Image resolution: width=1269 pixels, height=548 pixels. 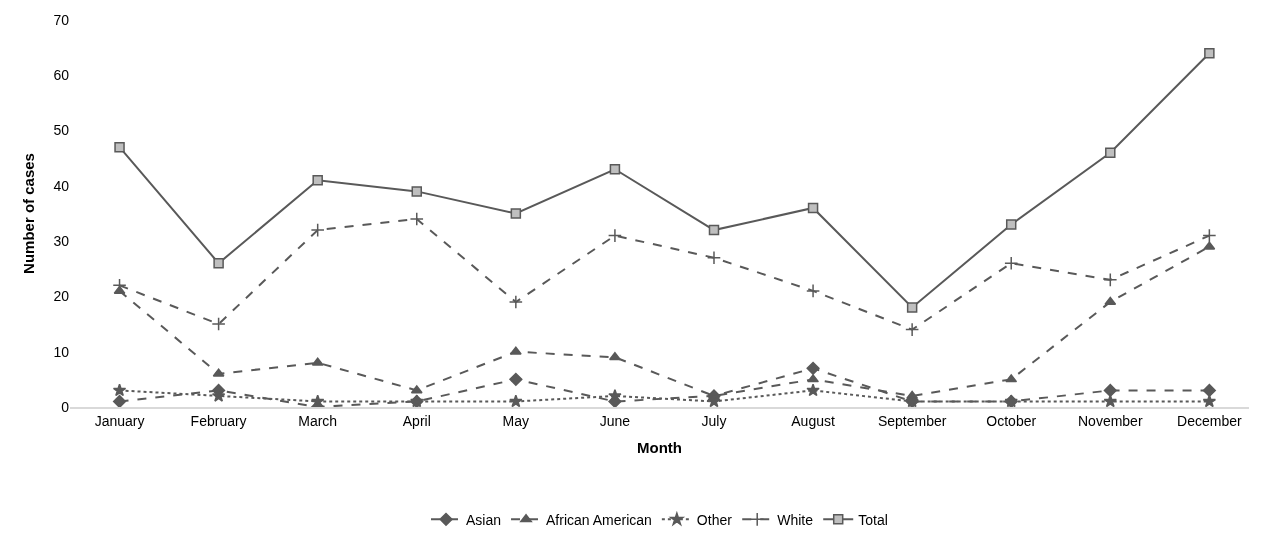 What do you see at coordinates (416, 420) in the screenshot?
I see `x-tick-label: April` at bounding box center [416, 420].